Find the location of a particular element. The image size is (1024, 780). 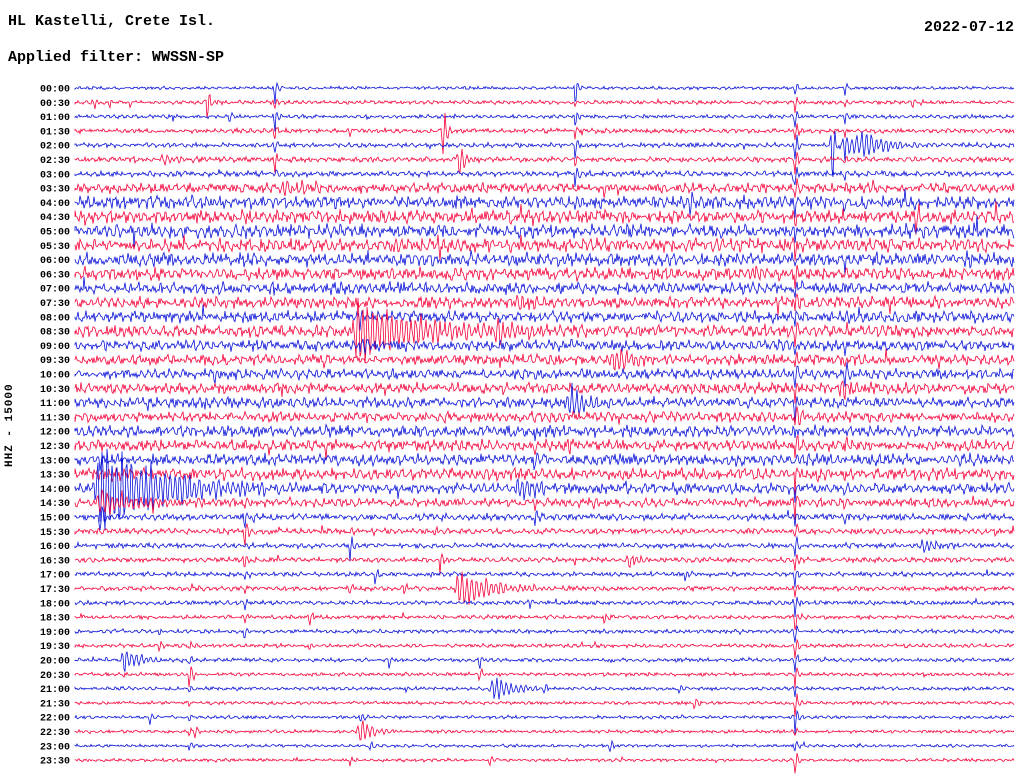

time-label: 13:00 is located at coordinates (55, 461).